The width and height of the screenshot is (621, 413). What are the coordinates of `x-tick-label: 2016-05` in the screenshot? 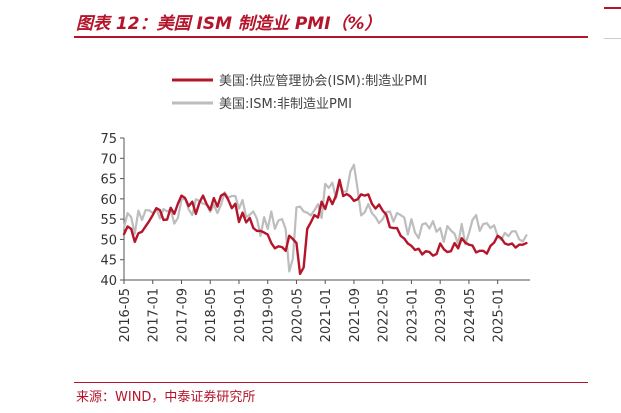 It's located at (125, 315).